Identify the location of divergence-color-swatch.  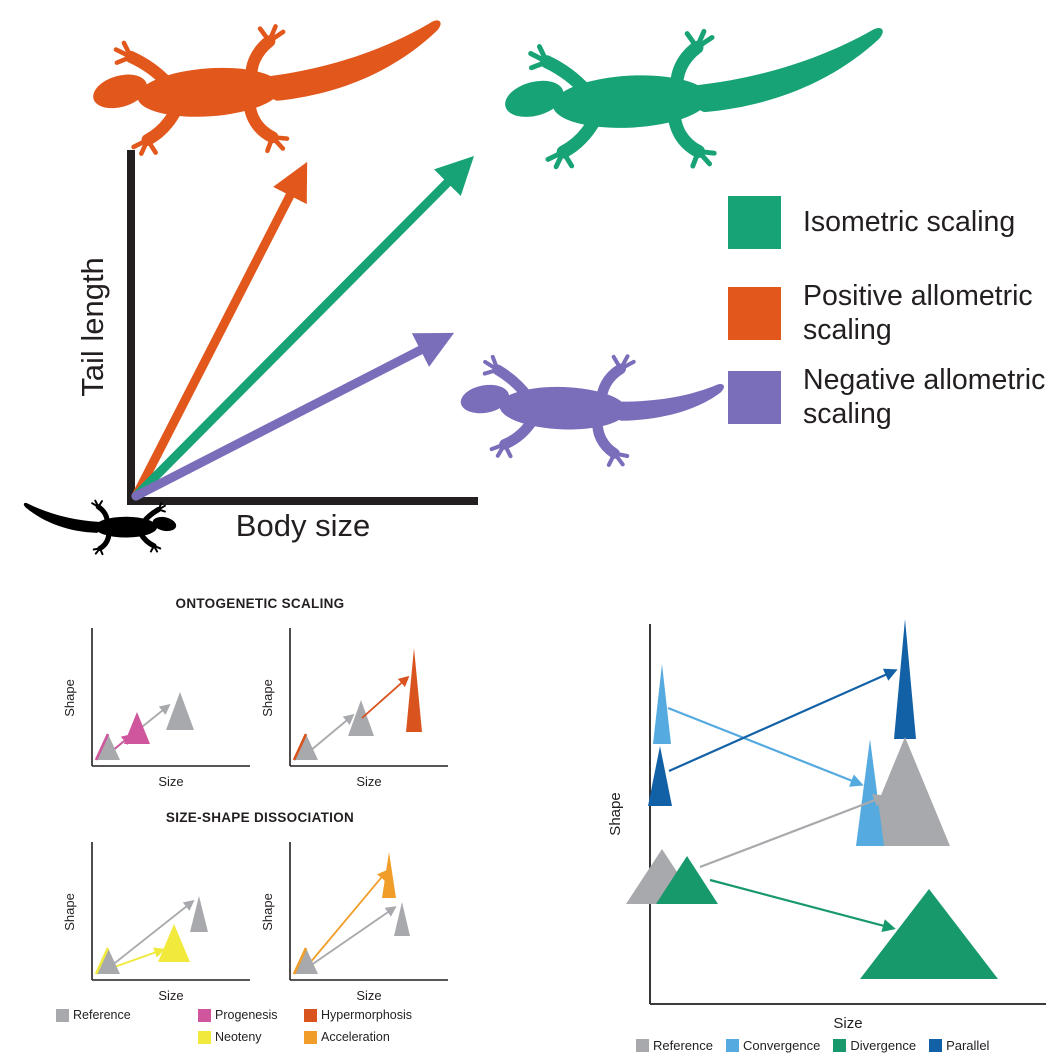
(840, 1045).